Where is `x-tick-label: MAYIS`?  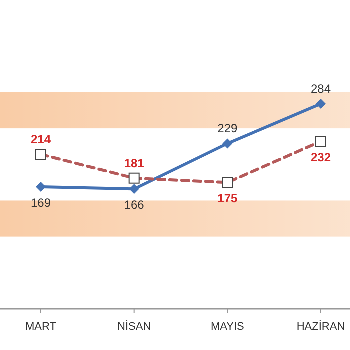 x-tick-label: MAYIS is located at coordinates (227, 327).